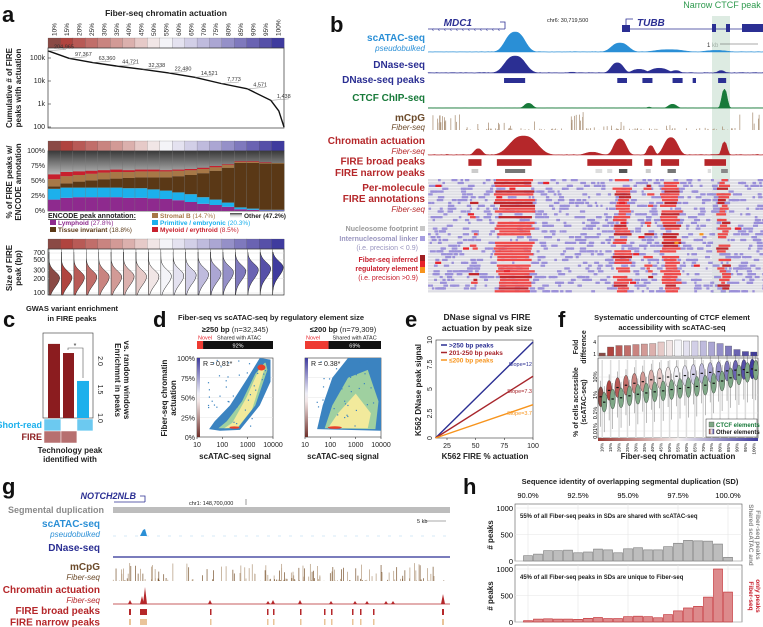  What do you see at coordinates (393, 602) in the screenshot?
I see `g-actuation-peak` at bounding box center [393, 602].